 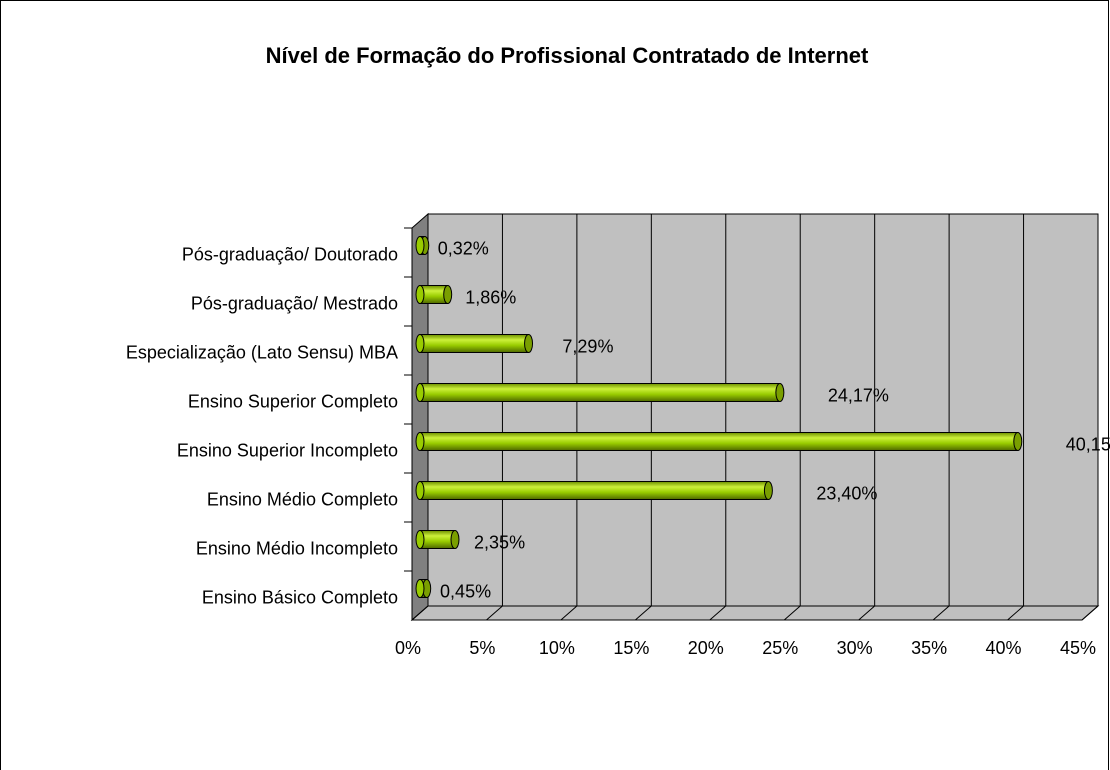 What do you see at coordinates (408, 648) in the screenshot?
I see `x-tick-label: 0%` at bounding box center [408, 648].